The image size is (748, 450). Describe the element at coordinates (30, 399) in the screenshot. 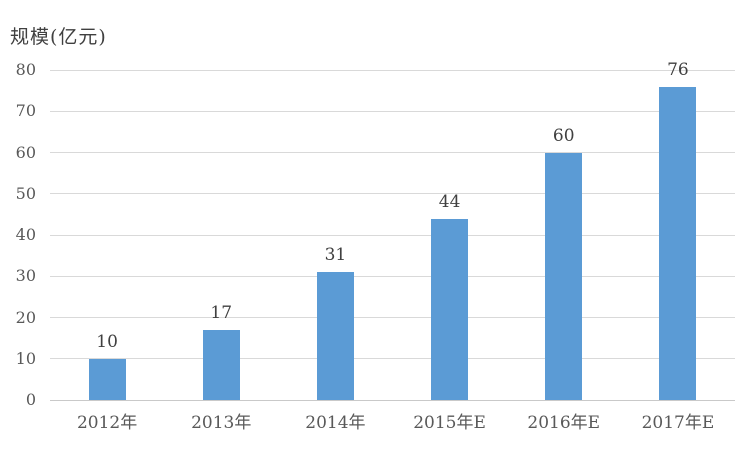

I see `y-tick-label: 0` at that location.